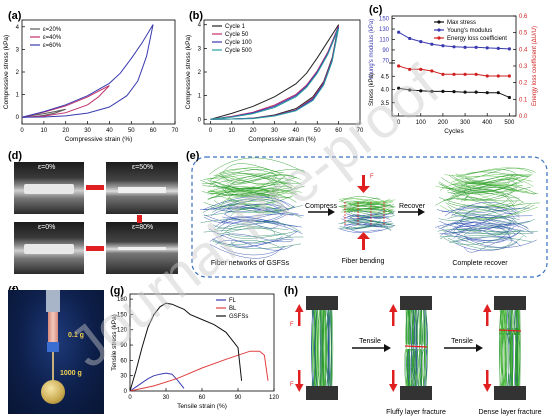 This screenshot has width=554, height=420. What do you see at coordinates (487, 318) in the screenshot?
I see `force-arrow-up` at bounding box center [487, 318].